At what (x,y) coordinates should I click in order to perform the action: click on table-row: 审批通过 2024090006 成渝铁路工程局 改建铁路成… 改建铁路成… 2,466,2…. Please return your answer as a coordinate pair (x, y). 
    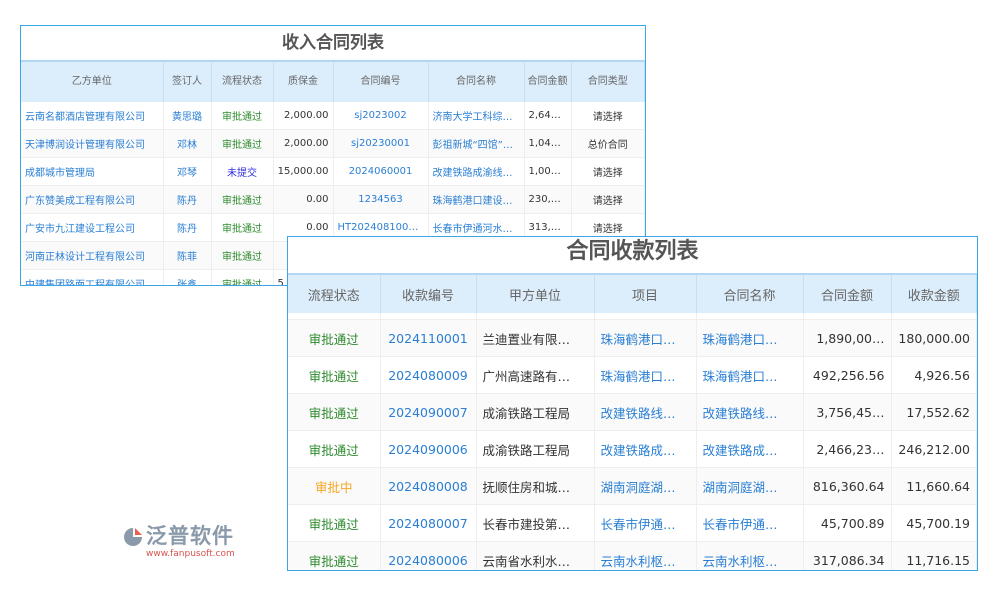
    Looking at the image, I should click on (632, 449).